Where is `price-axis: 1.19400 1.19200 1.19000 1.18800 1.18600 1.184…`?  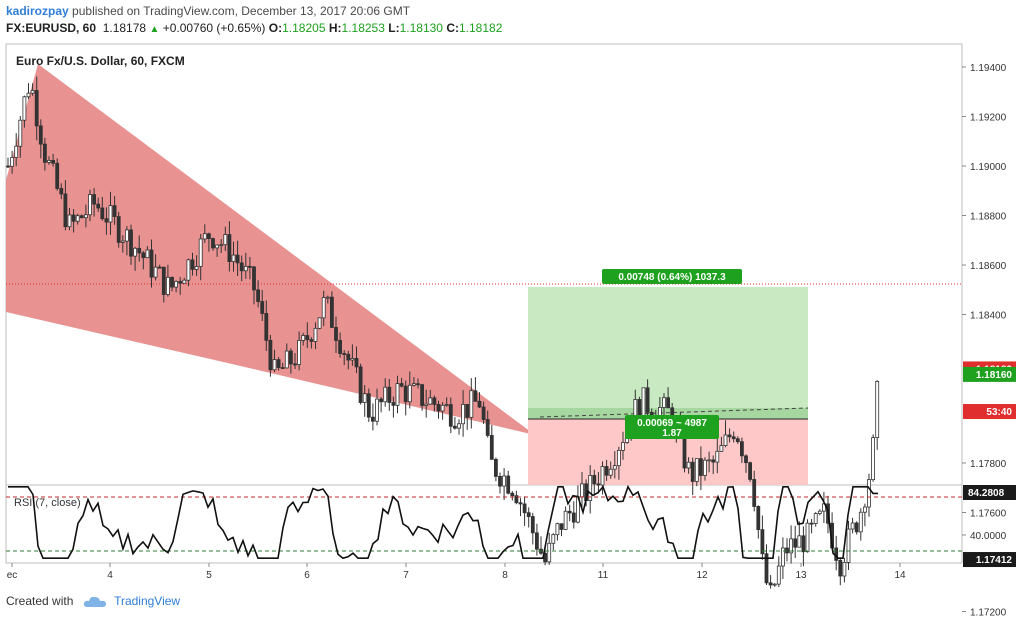
price-axis: 1.19400 1.19200 1.19000 1.18800 1.18600 1.184… is located at coordinates (989, 341).